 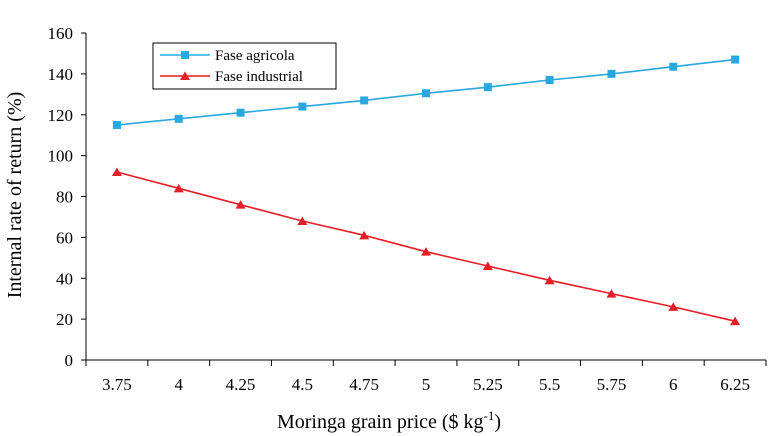 I want to click on y-ticks: 0 20 40 60 80 100 120 140 160, so click(x=67, y=197).